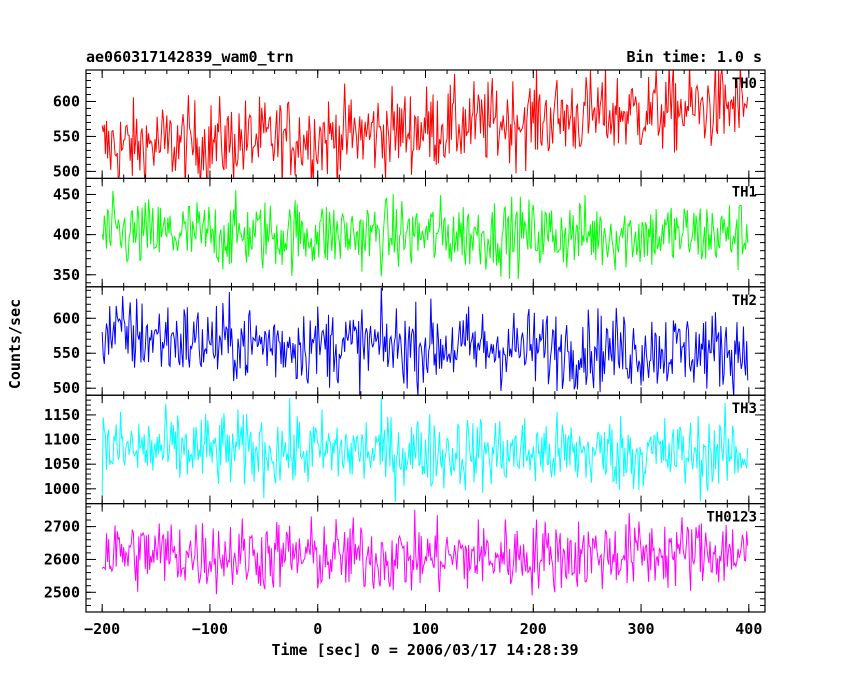 The width and height of the screenshot is (850, 680). I want to click on x-tick-label: 300, so click(641, 629).